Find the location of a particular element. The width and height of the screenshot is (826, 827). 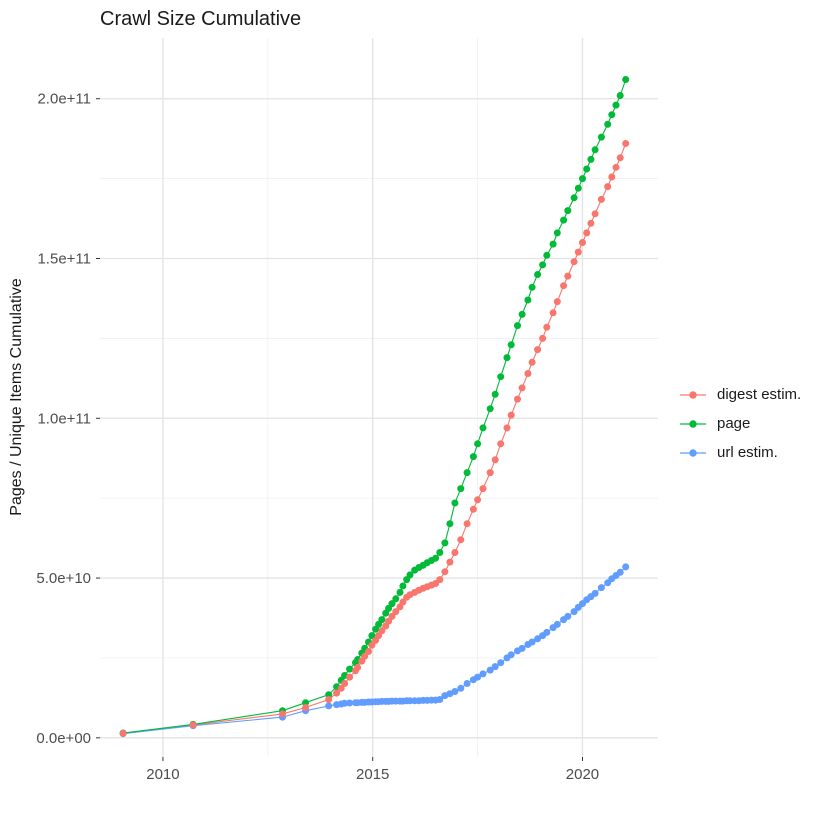

x-tick-label: 2015 is located at coordinates (372, 774).